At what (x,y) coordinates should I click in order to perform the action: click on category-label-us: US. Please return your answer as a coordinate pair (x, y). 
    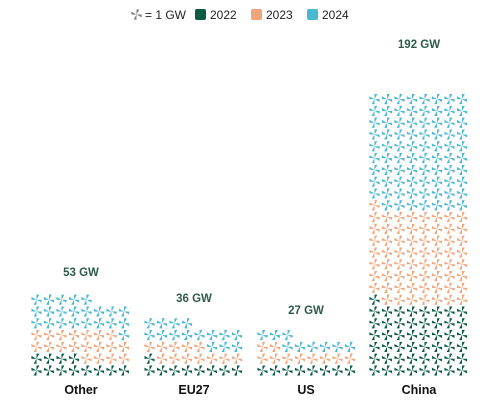
    Looking at the image, I should click on (305, 390).